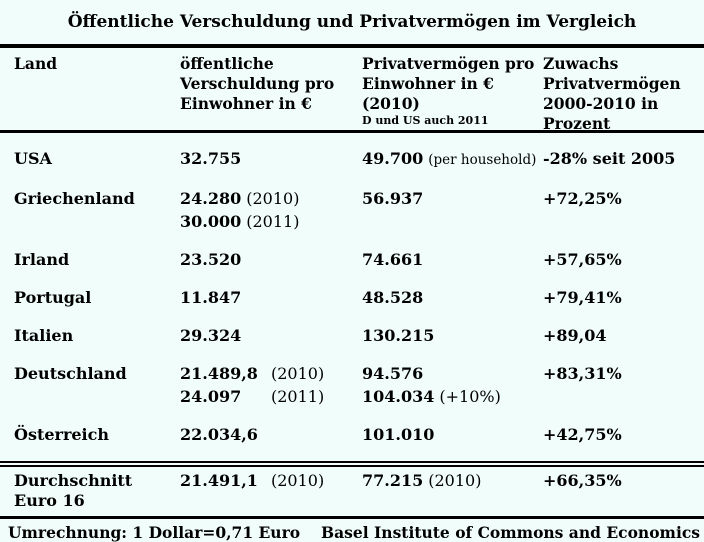 Image resolution: width=704 pixels, height=542 pixels. I want to click on header-land: Land, so click(97, 92).